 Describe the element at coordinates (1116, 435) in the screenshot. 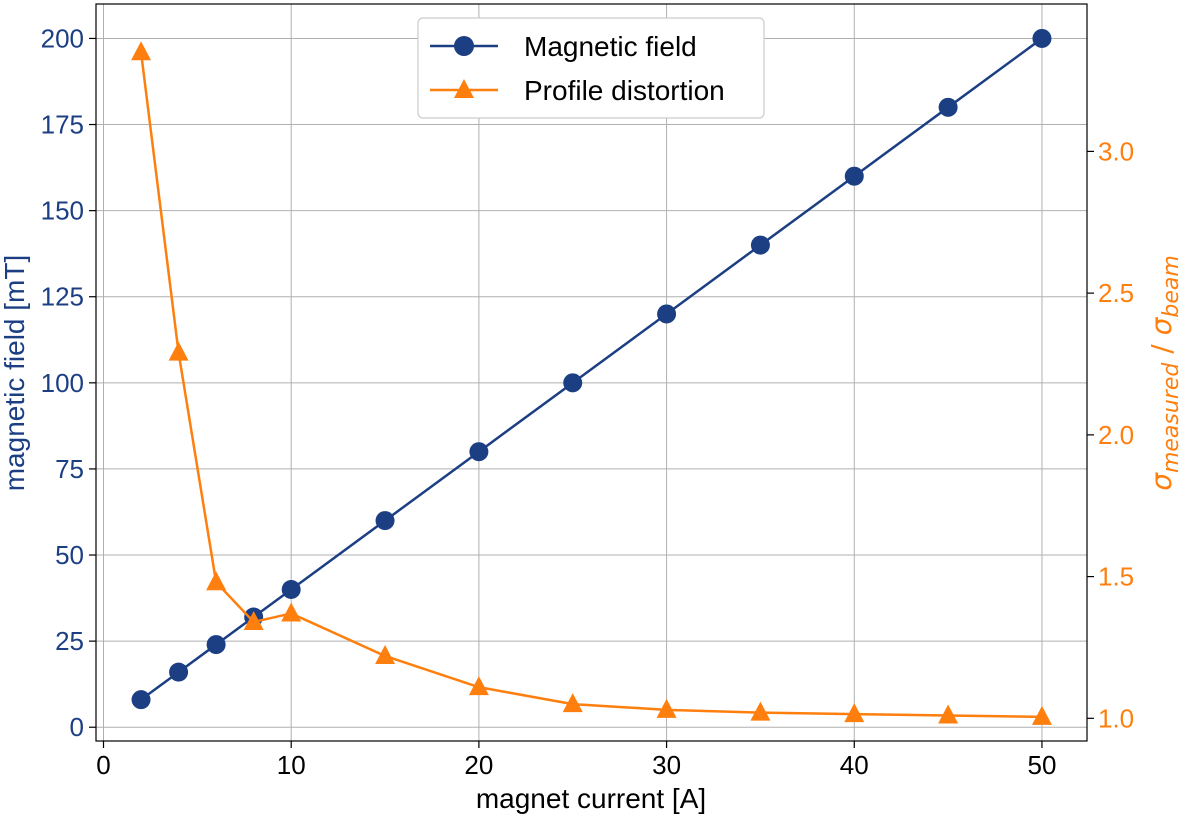

I see `right-y-tick-label: 2.0` at that location.